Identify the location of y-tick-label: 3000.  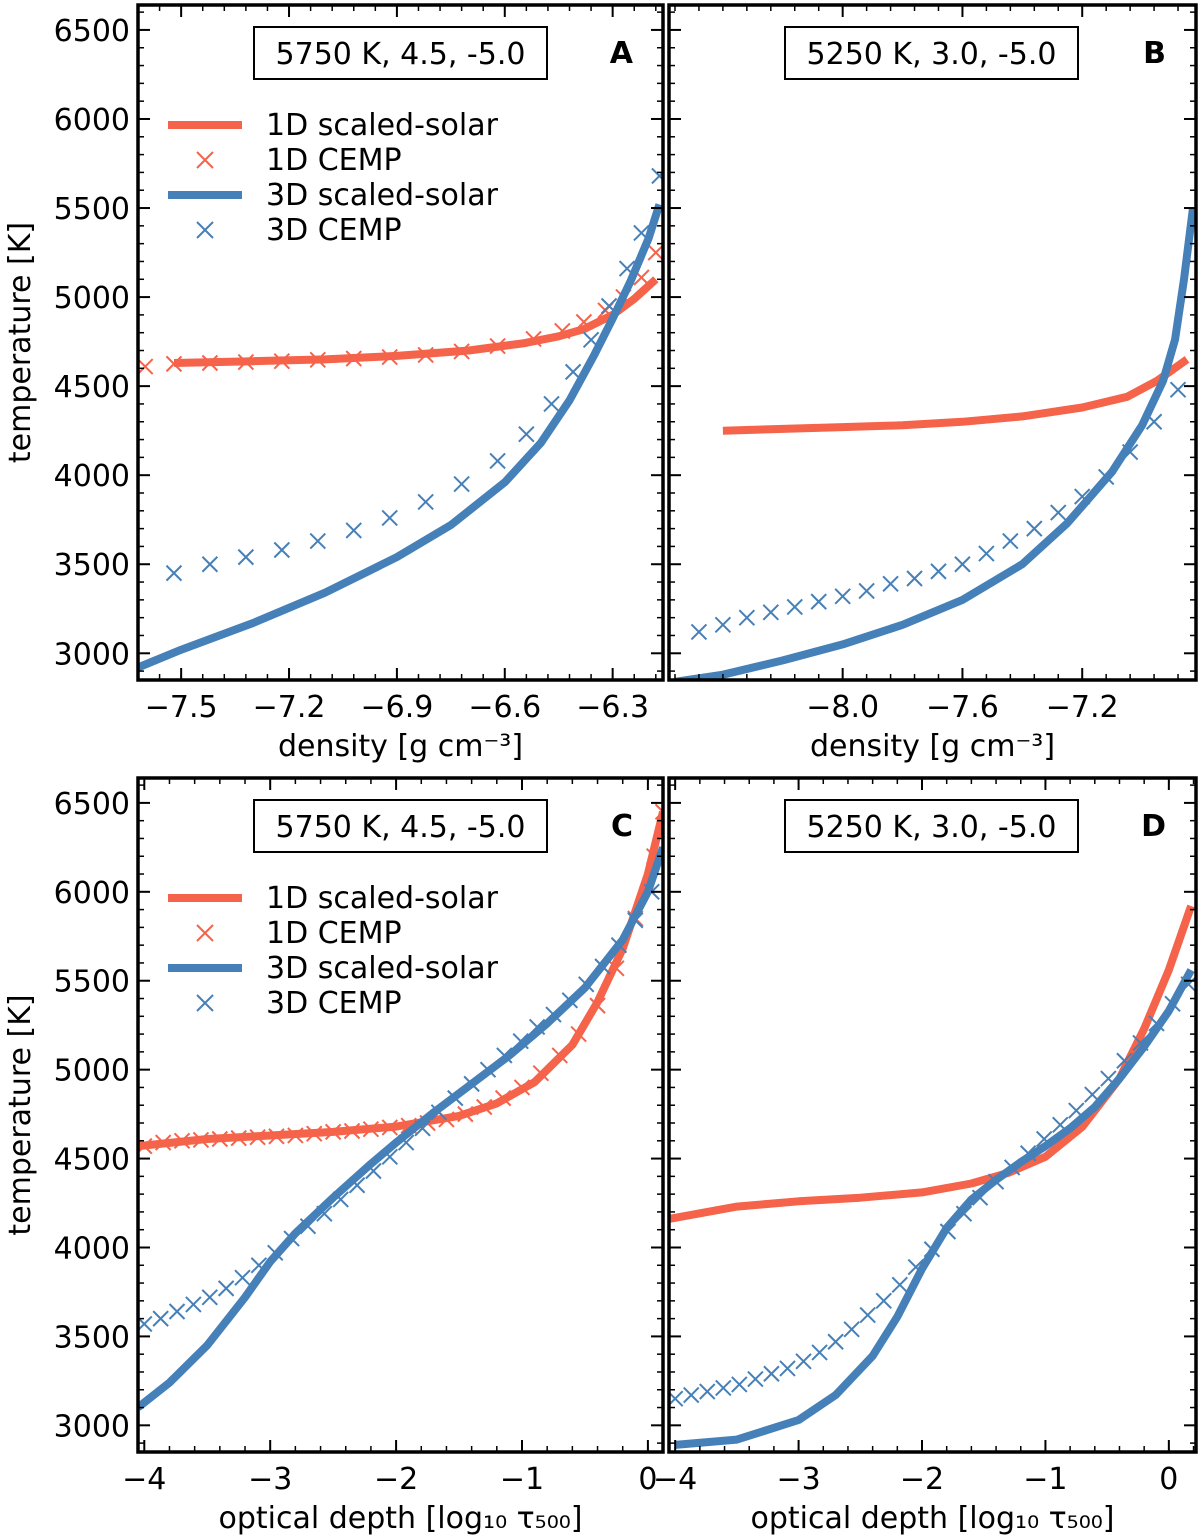
(92, 654).